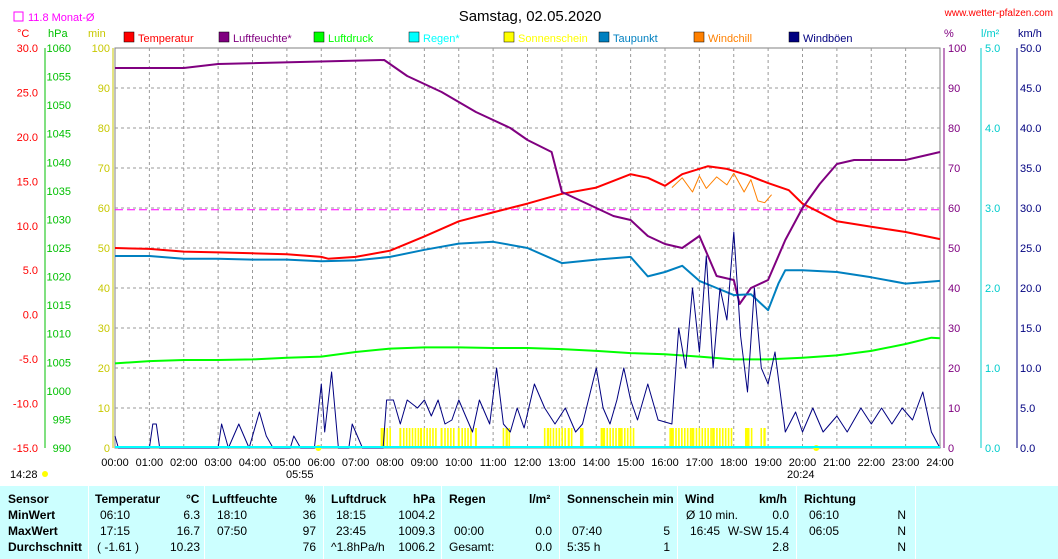 This screenshot has width=1058, height=559. I want to click on humidity-tick-label: 40, so click(954, 289).